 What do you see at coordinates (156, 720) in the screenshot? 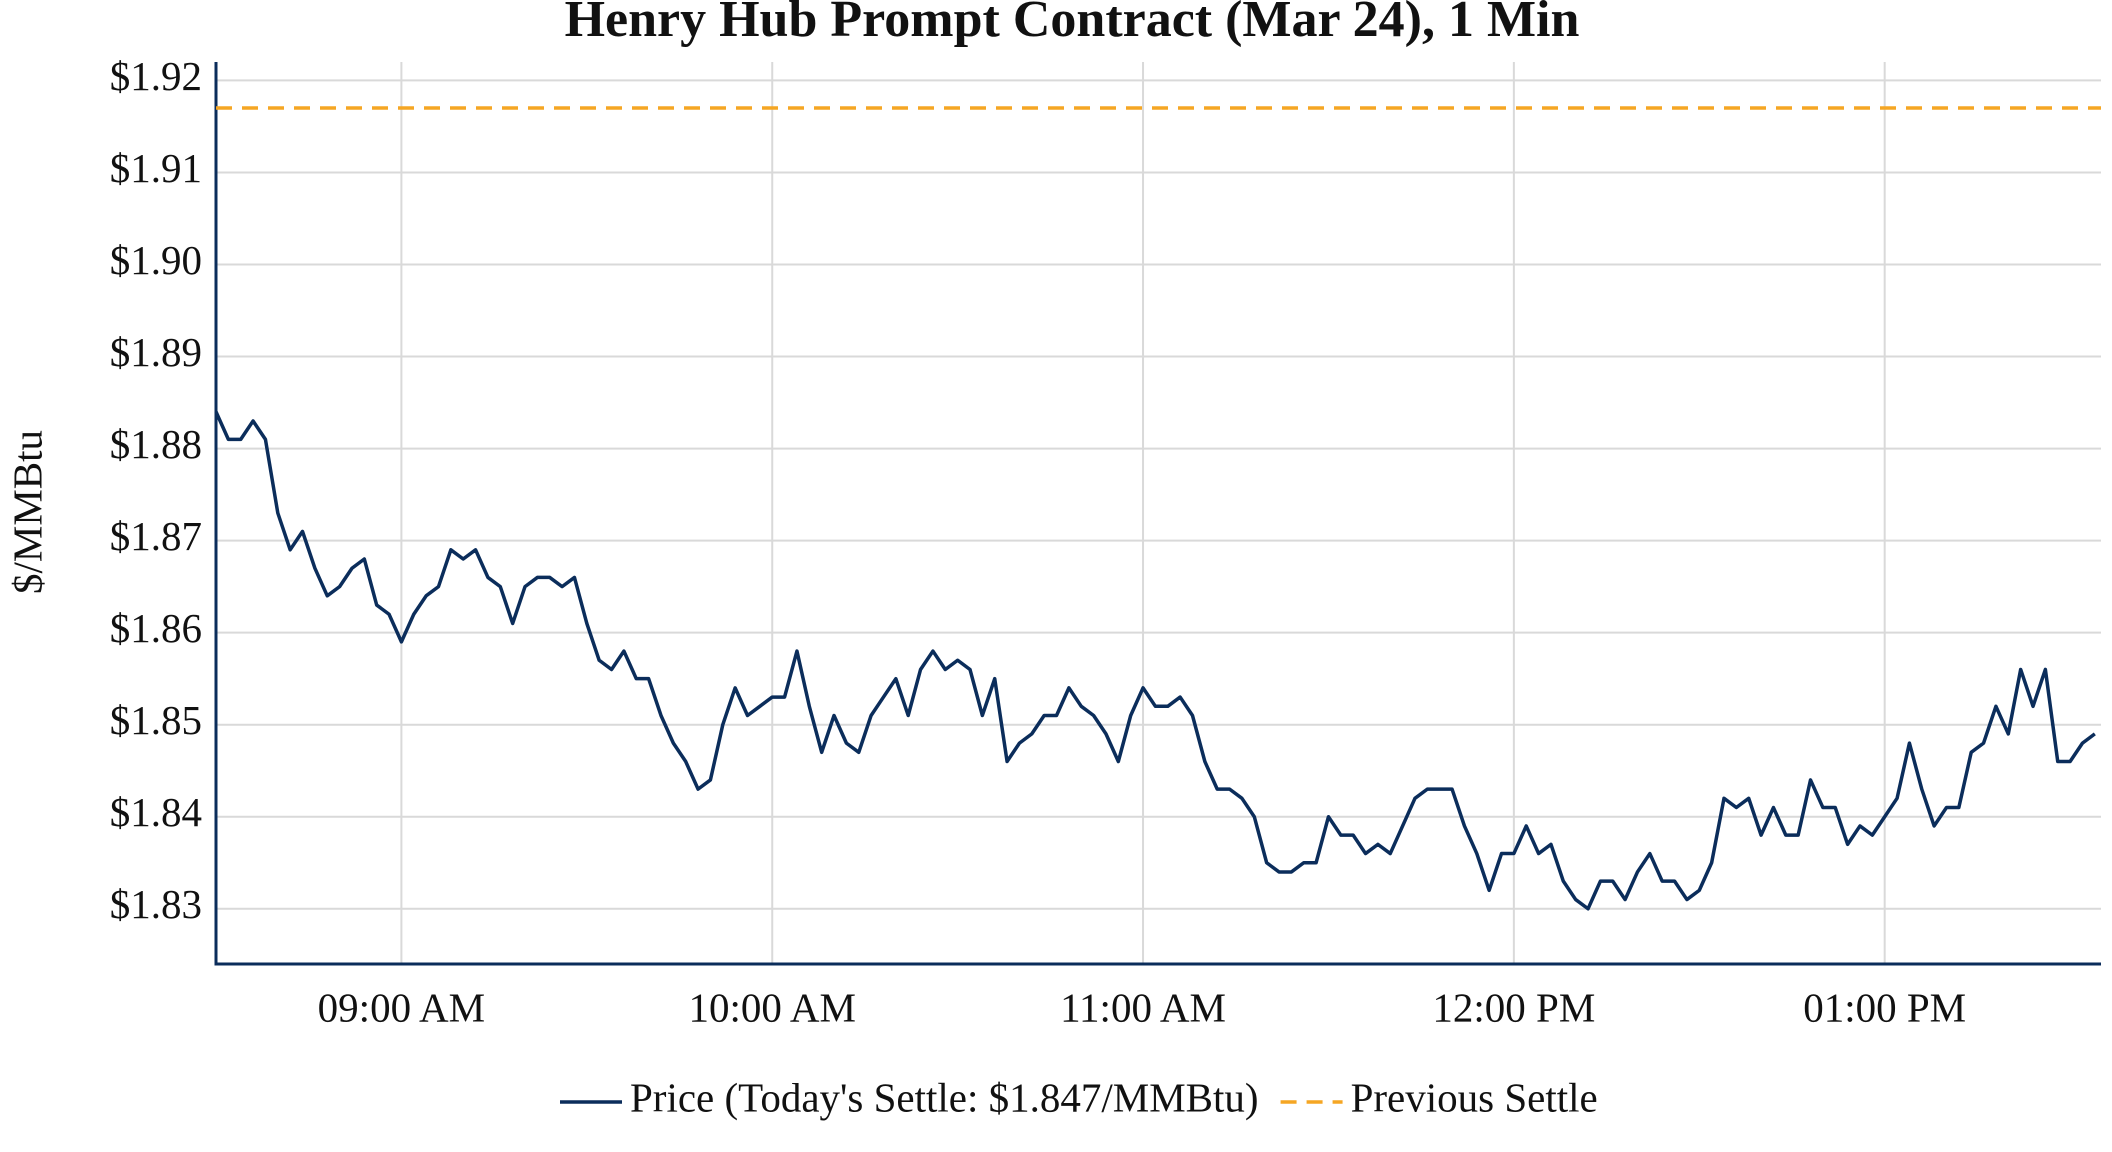
I see `y-tick-label: $1.85` at bounding box center [156, 720].